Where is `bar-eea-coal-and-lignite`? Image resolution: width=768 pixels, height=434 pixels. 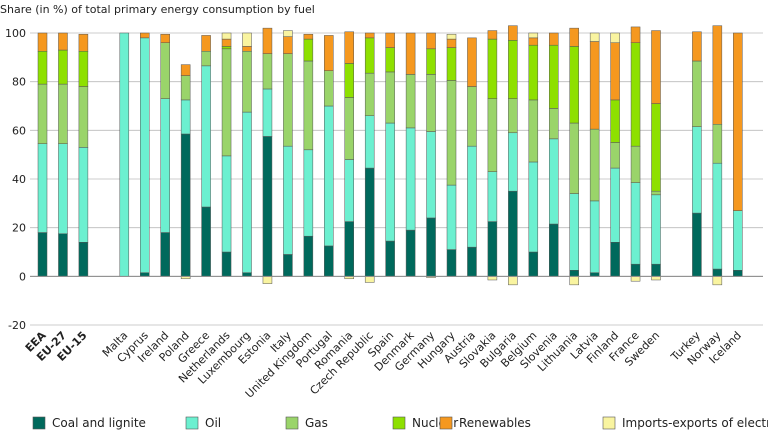 bar-eea-coal-and-lignite is located at coordinates (42, 254).